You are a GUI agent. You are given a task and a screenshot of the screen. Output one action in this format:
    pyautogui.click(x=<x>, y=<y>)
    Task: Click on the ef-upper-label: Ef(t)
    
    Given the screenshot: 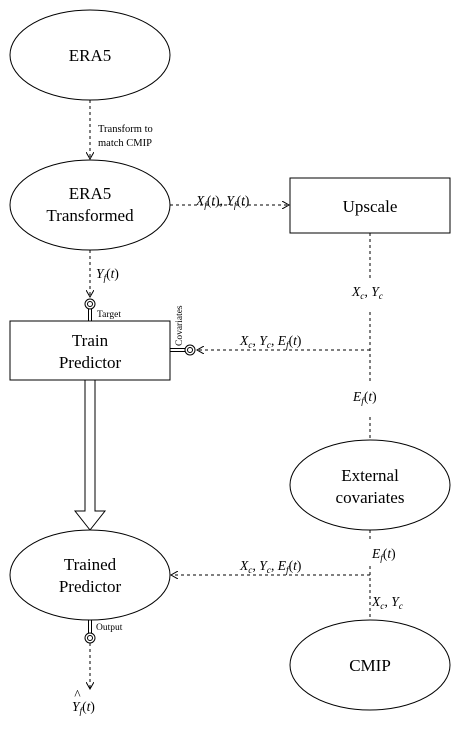 What is the action you would take?
    pyautogui.click(x=364, y=398)
    